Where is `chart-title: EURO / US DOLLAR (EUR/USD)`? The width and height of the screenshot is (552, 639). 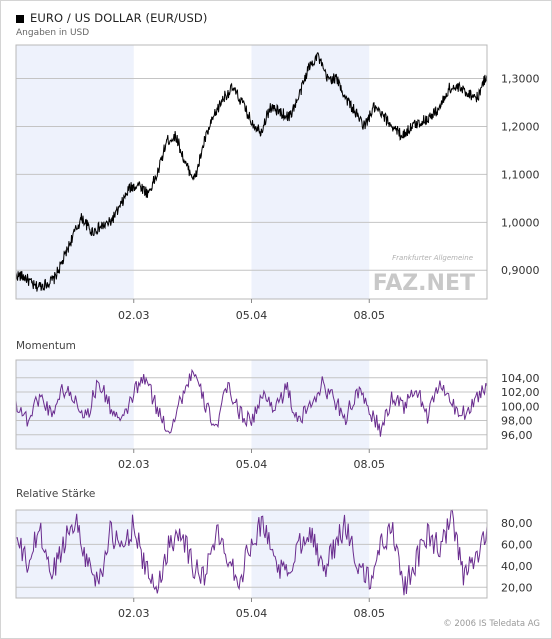 chart-title: EURO / US DOLLAR (EUR/USD) is located at coordinates (119, 18).